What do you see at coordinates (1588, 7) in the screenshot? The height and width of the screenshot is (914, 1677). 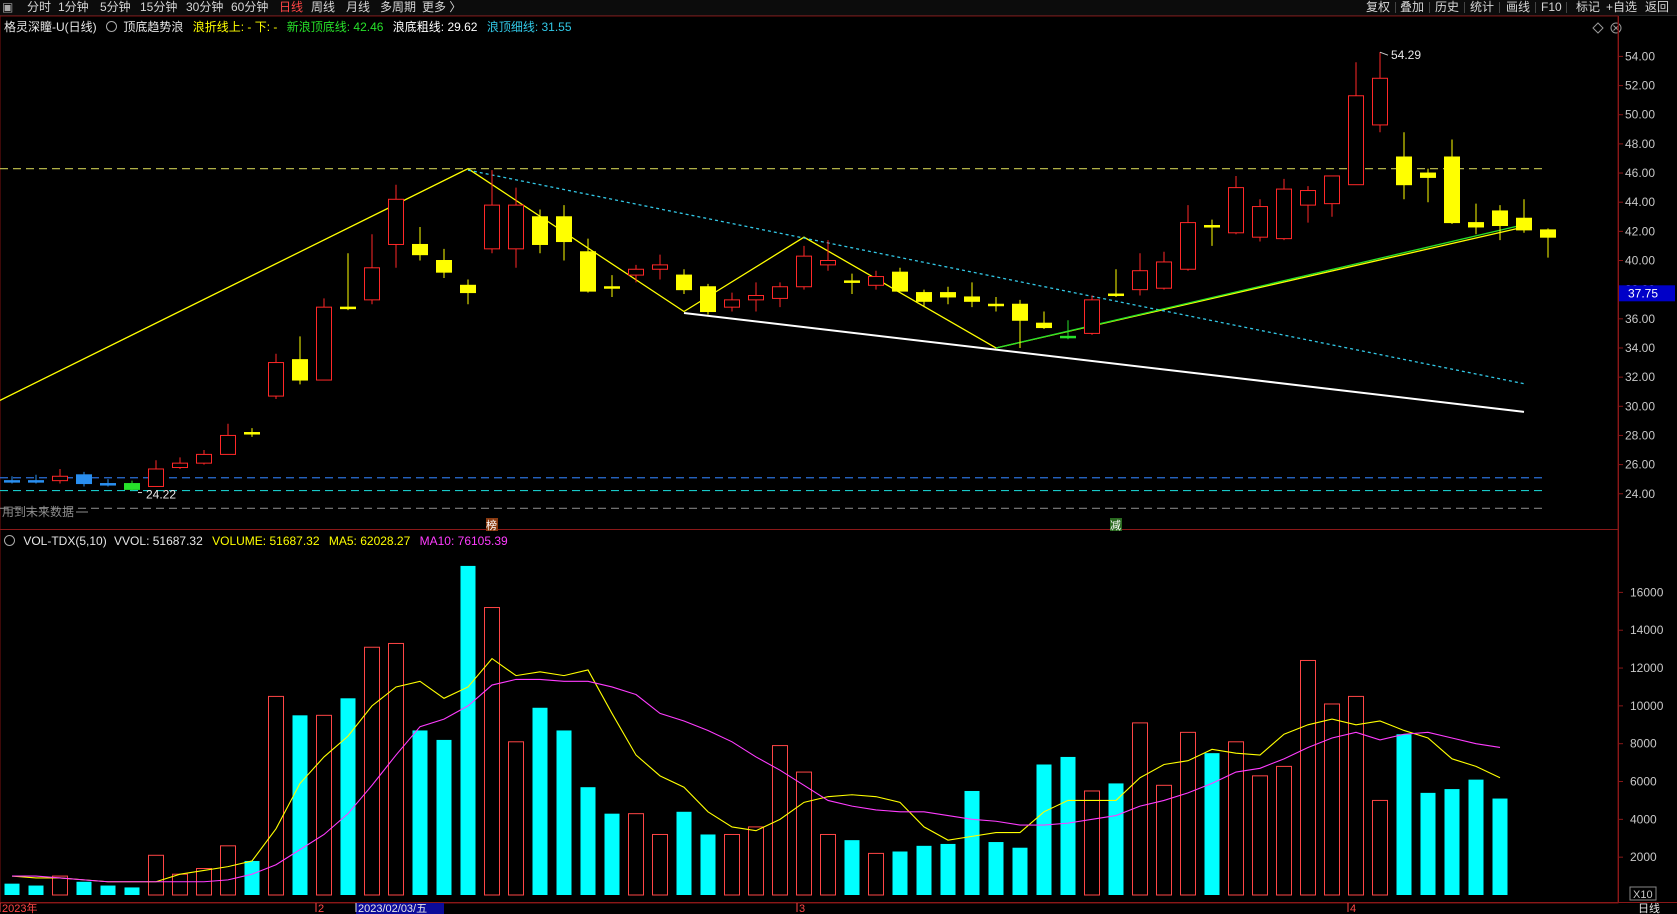 I see `mark-button: 标记` at bounding box center [1588, 7].